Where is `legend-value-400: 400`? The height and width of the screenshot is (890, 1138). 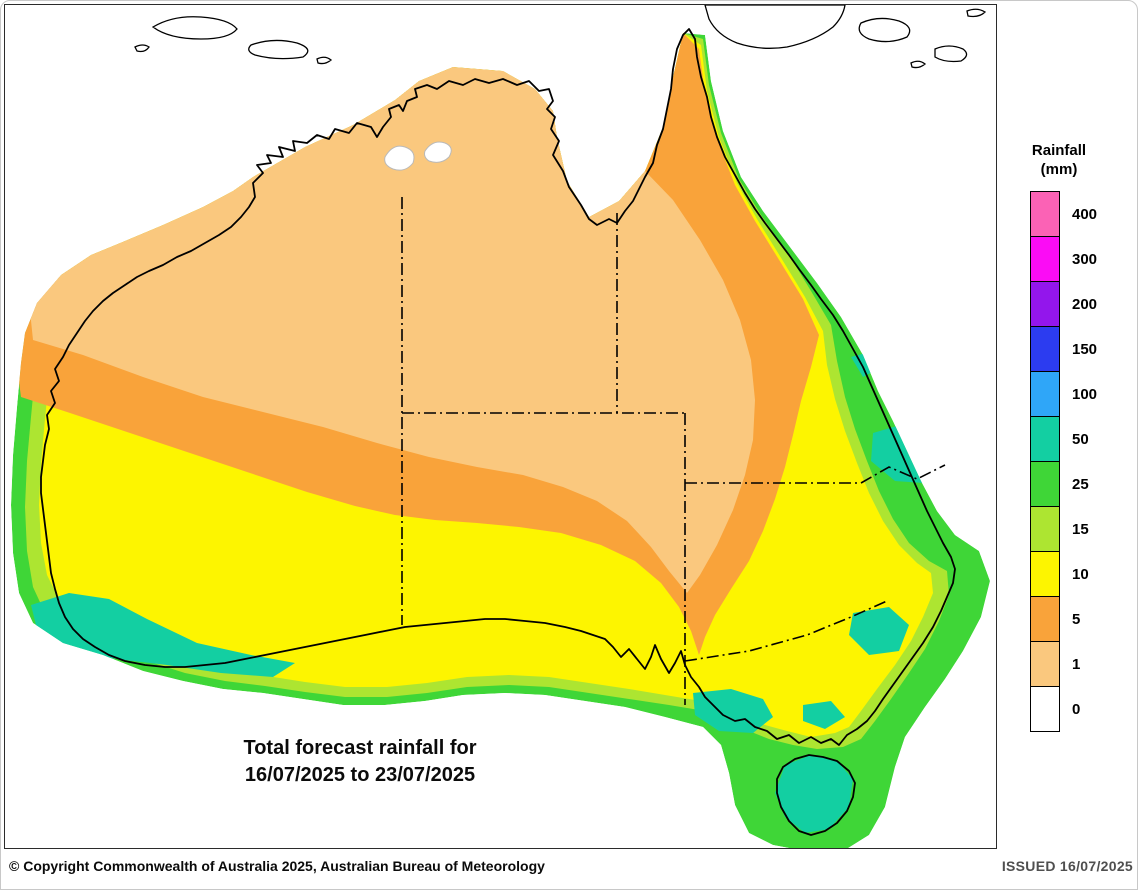 legend-value-400: 400 is located at coordinates (1085, 214).